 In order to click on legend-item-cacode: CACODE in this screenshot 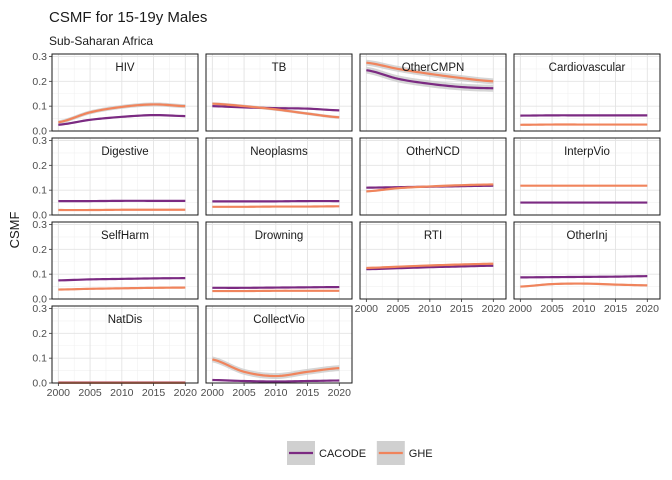, I will do `click(326, 453)`.